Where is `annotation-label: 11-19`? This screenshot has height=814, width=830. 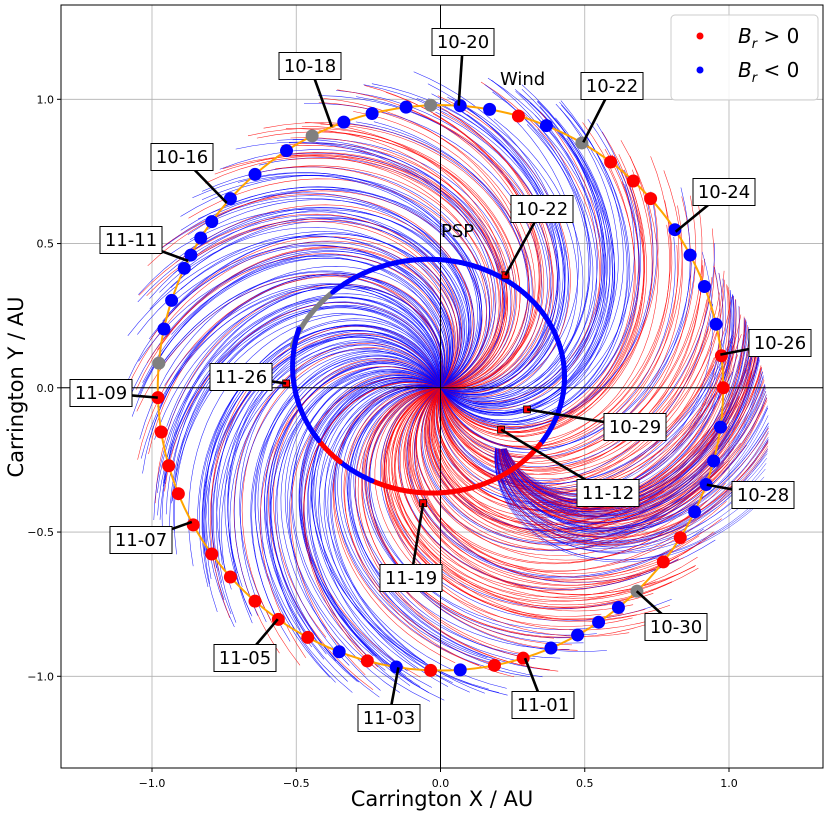
annotation-label: 11-19 is located at coordinates (411, 578).